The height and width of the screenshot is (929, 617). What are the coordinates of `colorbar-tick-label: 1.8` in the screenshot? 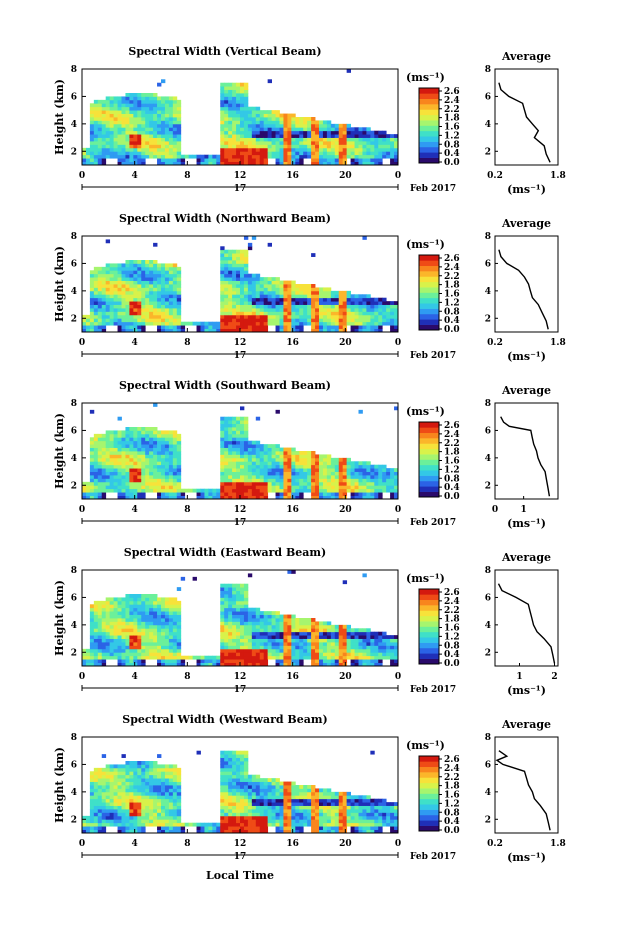 It's located at (452, 119).